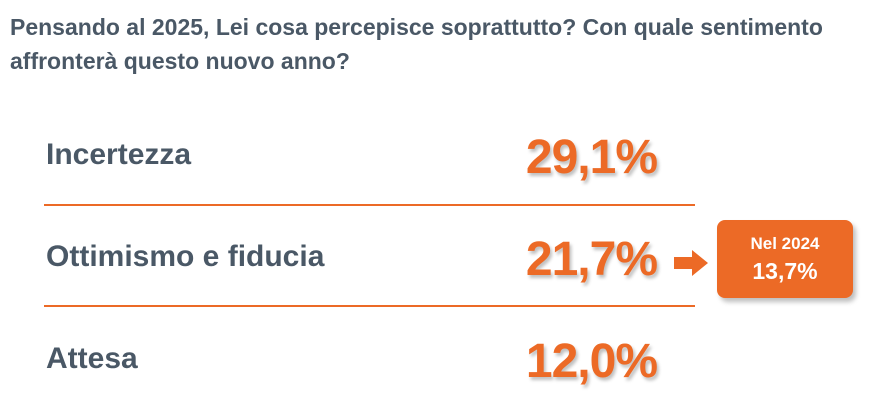 The width and height of the screenshot is (873, 401). I want to click on arrow-right-icon, so click(691, 263).